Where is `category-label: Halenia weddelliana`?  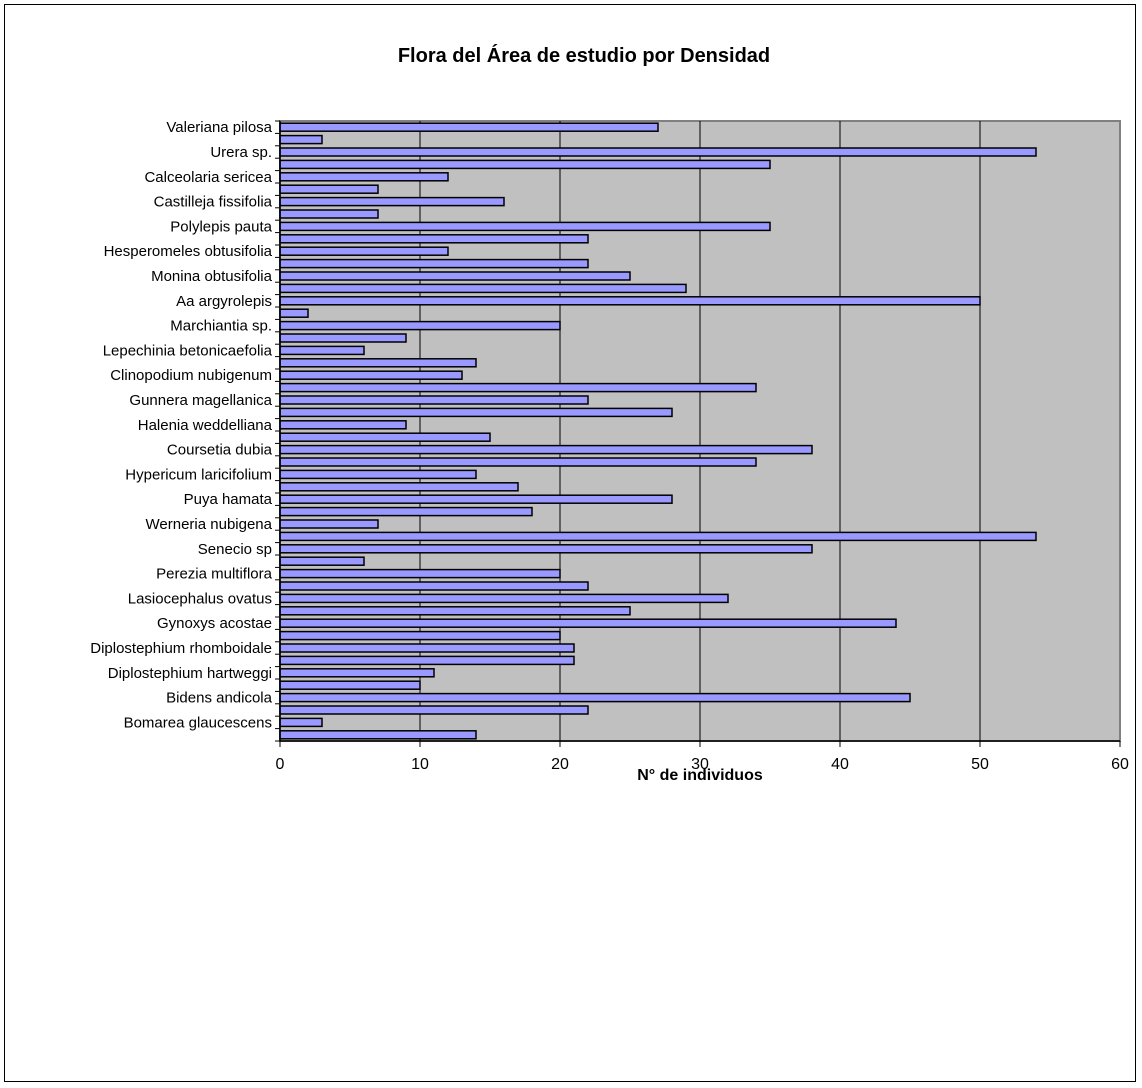
category-label: Halenia weddelliana is located at coordinates (205, 425).